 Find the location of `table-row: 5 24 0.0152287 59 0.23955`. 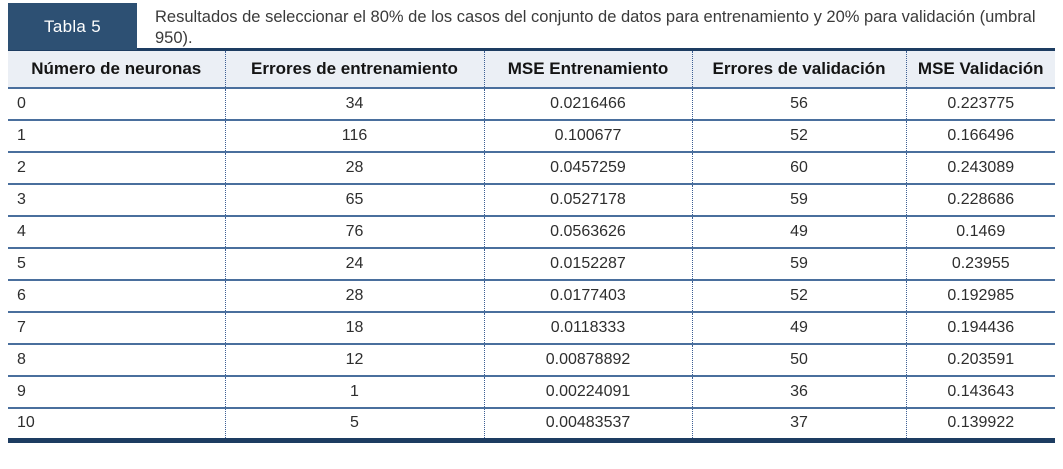

table-row: 5 24 0.0152287 59 0.23955 is located at coordinates (531, 263).